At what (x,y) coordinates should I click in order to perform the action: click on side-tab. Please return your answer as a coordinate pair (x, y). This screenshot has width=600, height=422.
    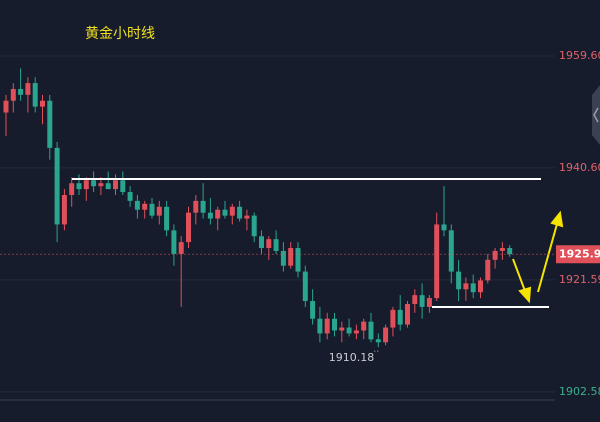
    Looking at the image, I should click on (596, 115).